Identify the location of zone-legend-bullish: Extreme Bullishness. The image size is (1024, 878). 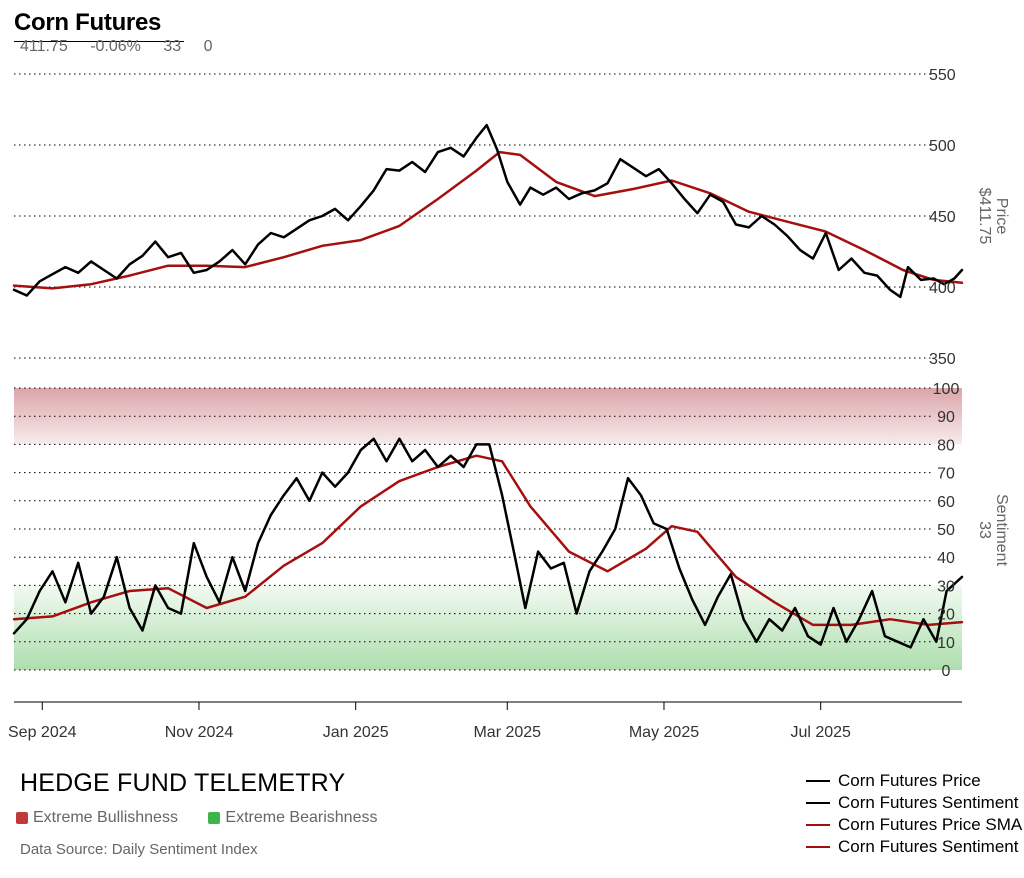
(97, 818).